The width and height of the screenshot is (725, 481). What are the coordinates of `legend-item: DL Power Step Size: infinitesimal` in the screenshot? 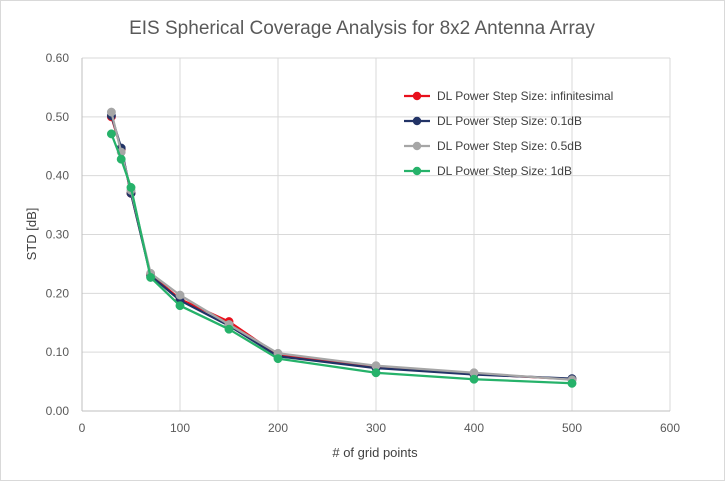 It's located at (508, 96).